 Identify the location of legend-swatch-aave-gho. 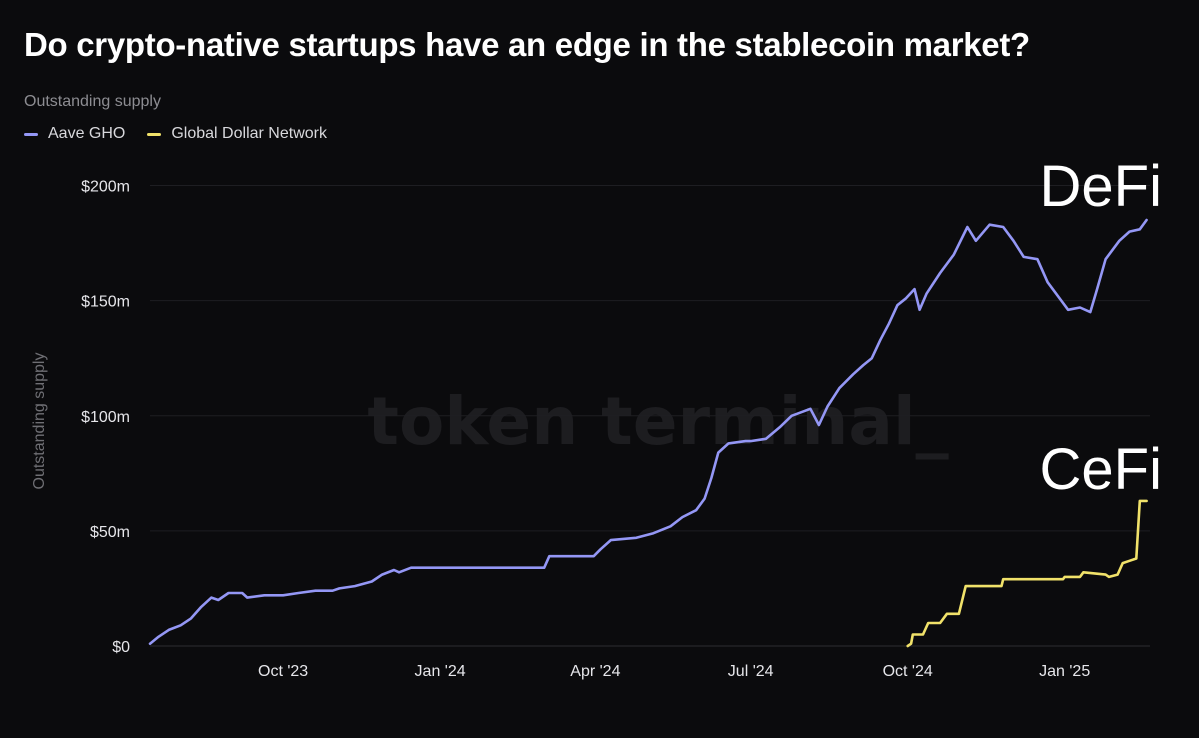
(31, 134).